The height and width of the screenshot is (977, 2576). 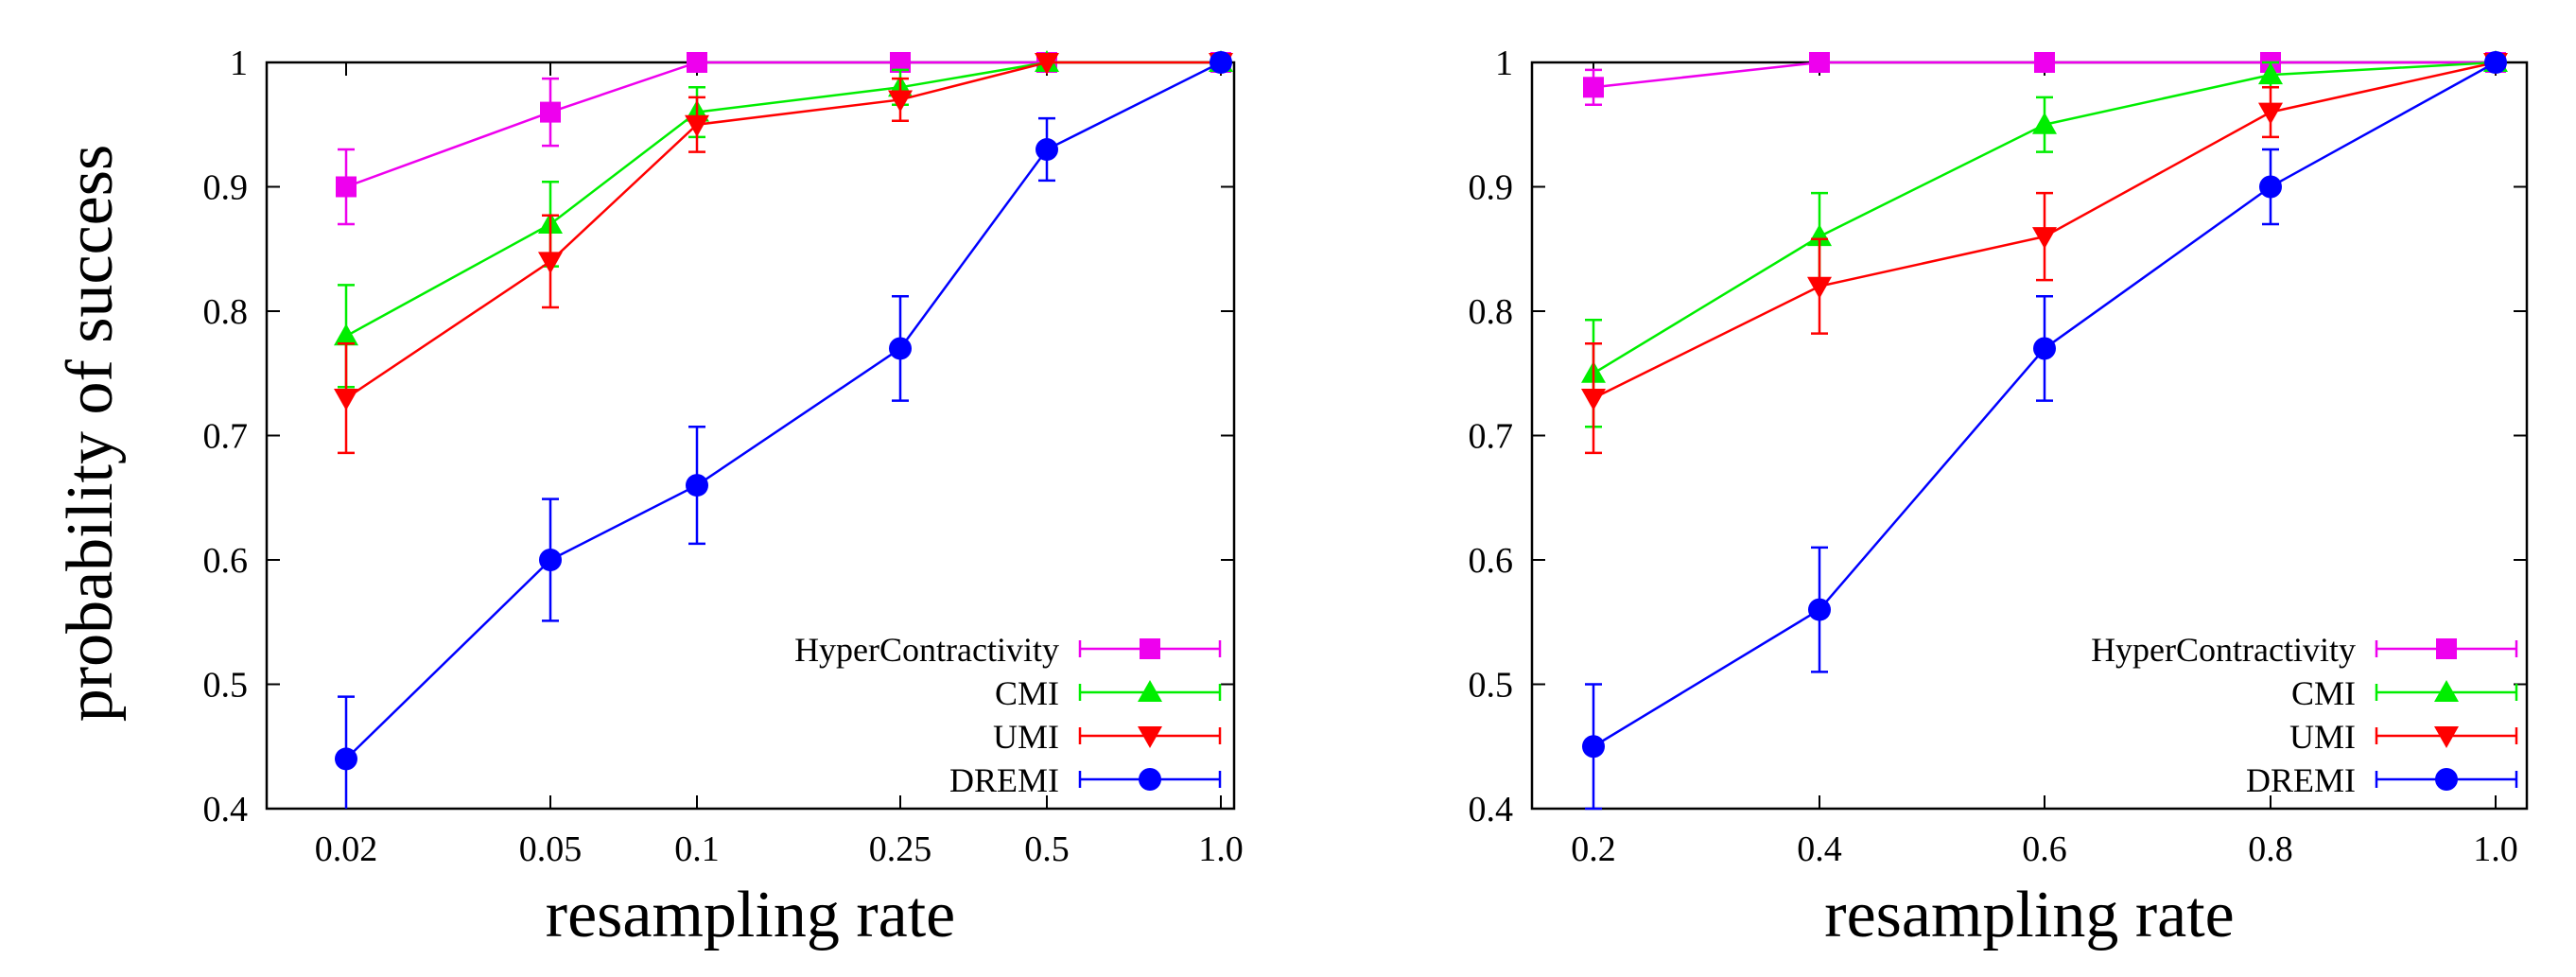 I want to click on y-tick-label-right: 0.8, so click(x=1491, y=312).